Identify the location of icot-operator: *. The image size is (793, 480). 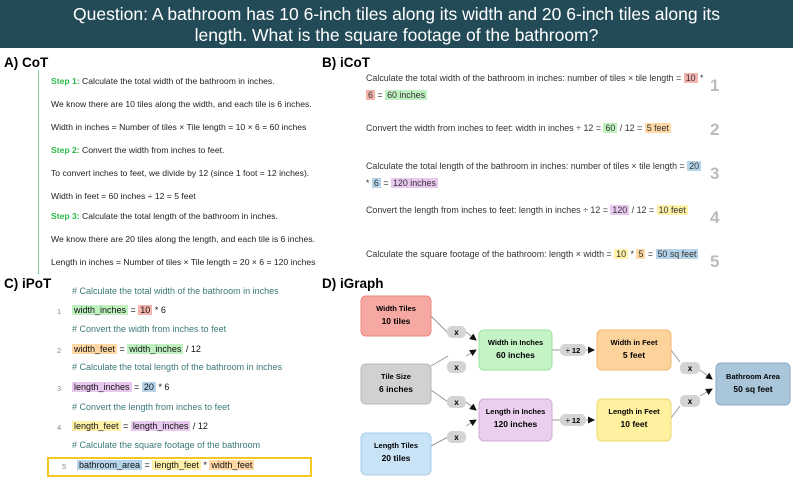
(700, 78).